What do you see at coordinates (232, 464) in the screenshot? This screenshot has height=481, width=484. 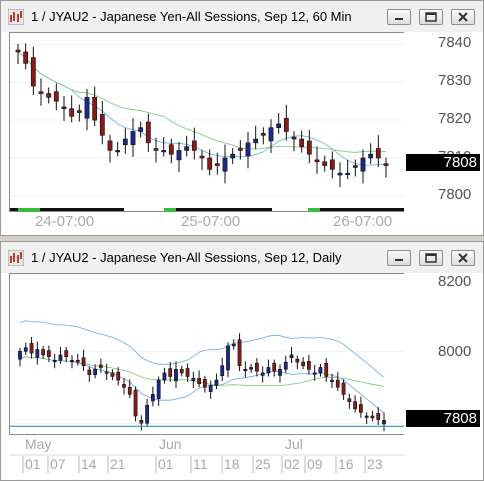 I see `day-label: 18` at bounding box center [232, 464].